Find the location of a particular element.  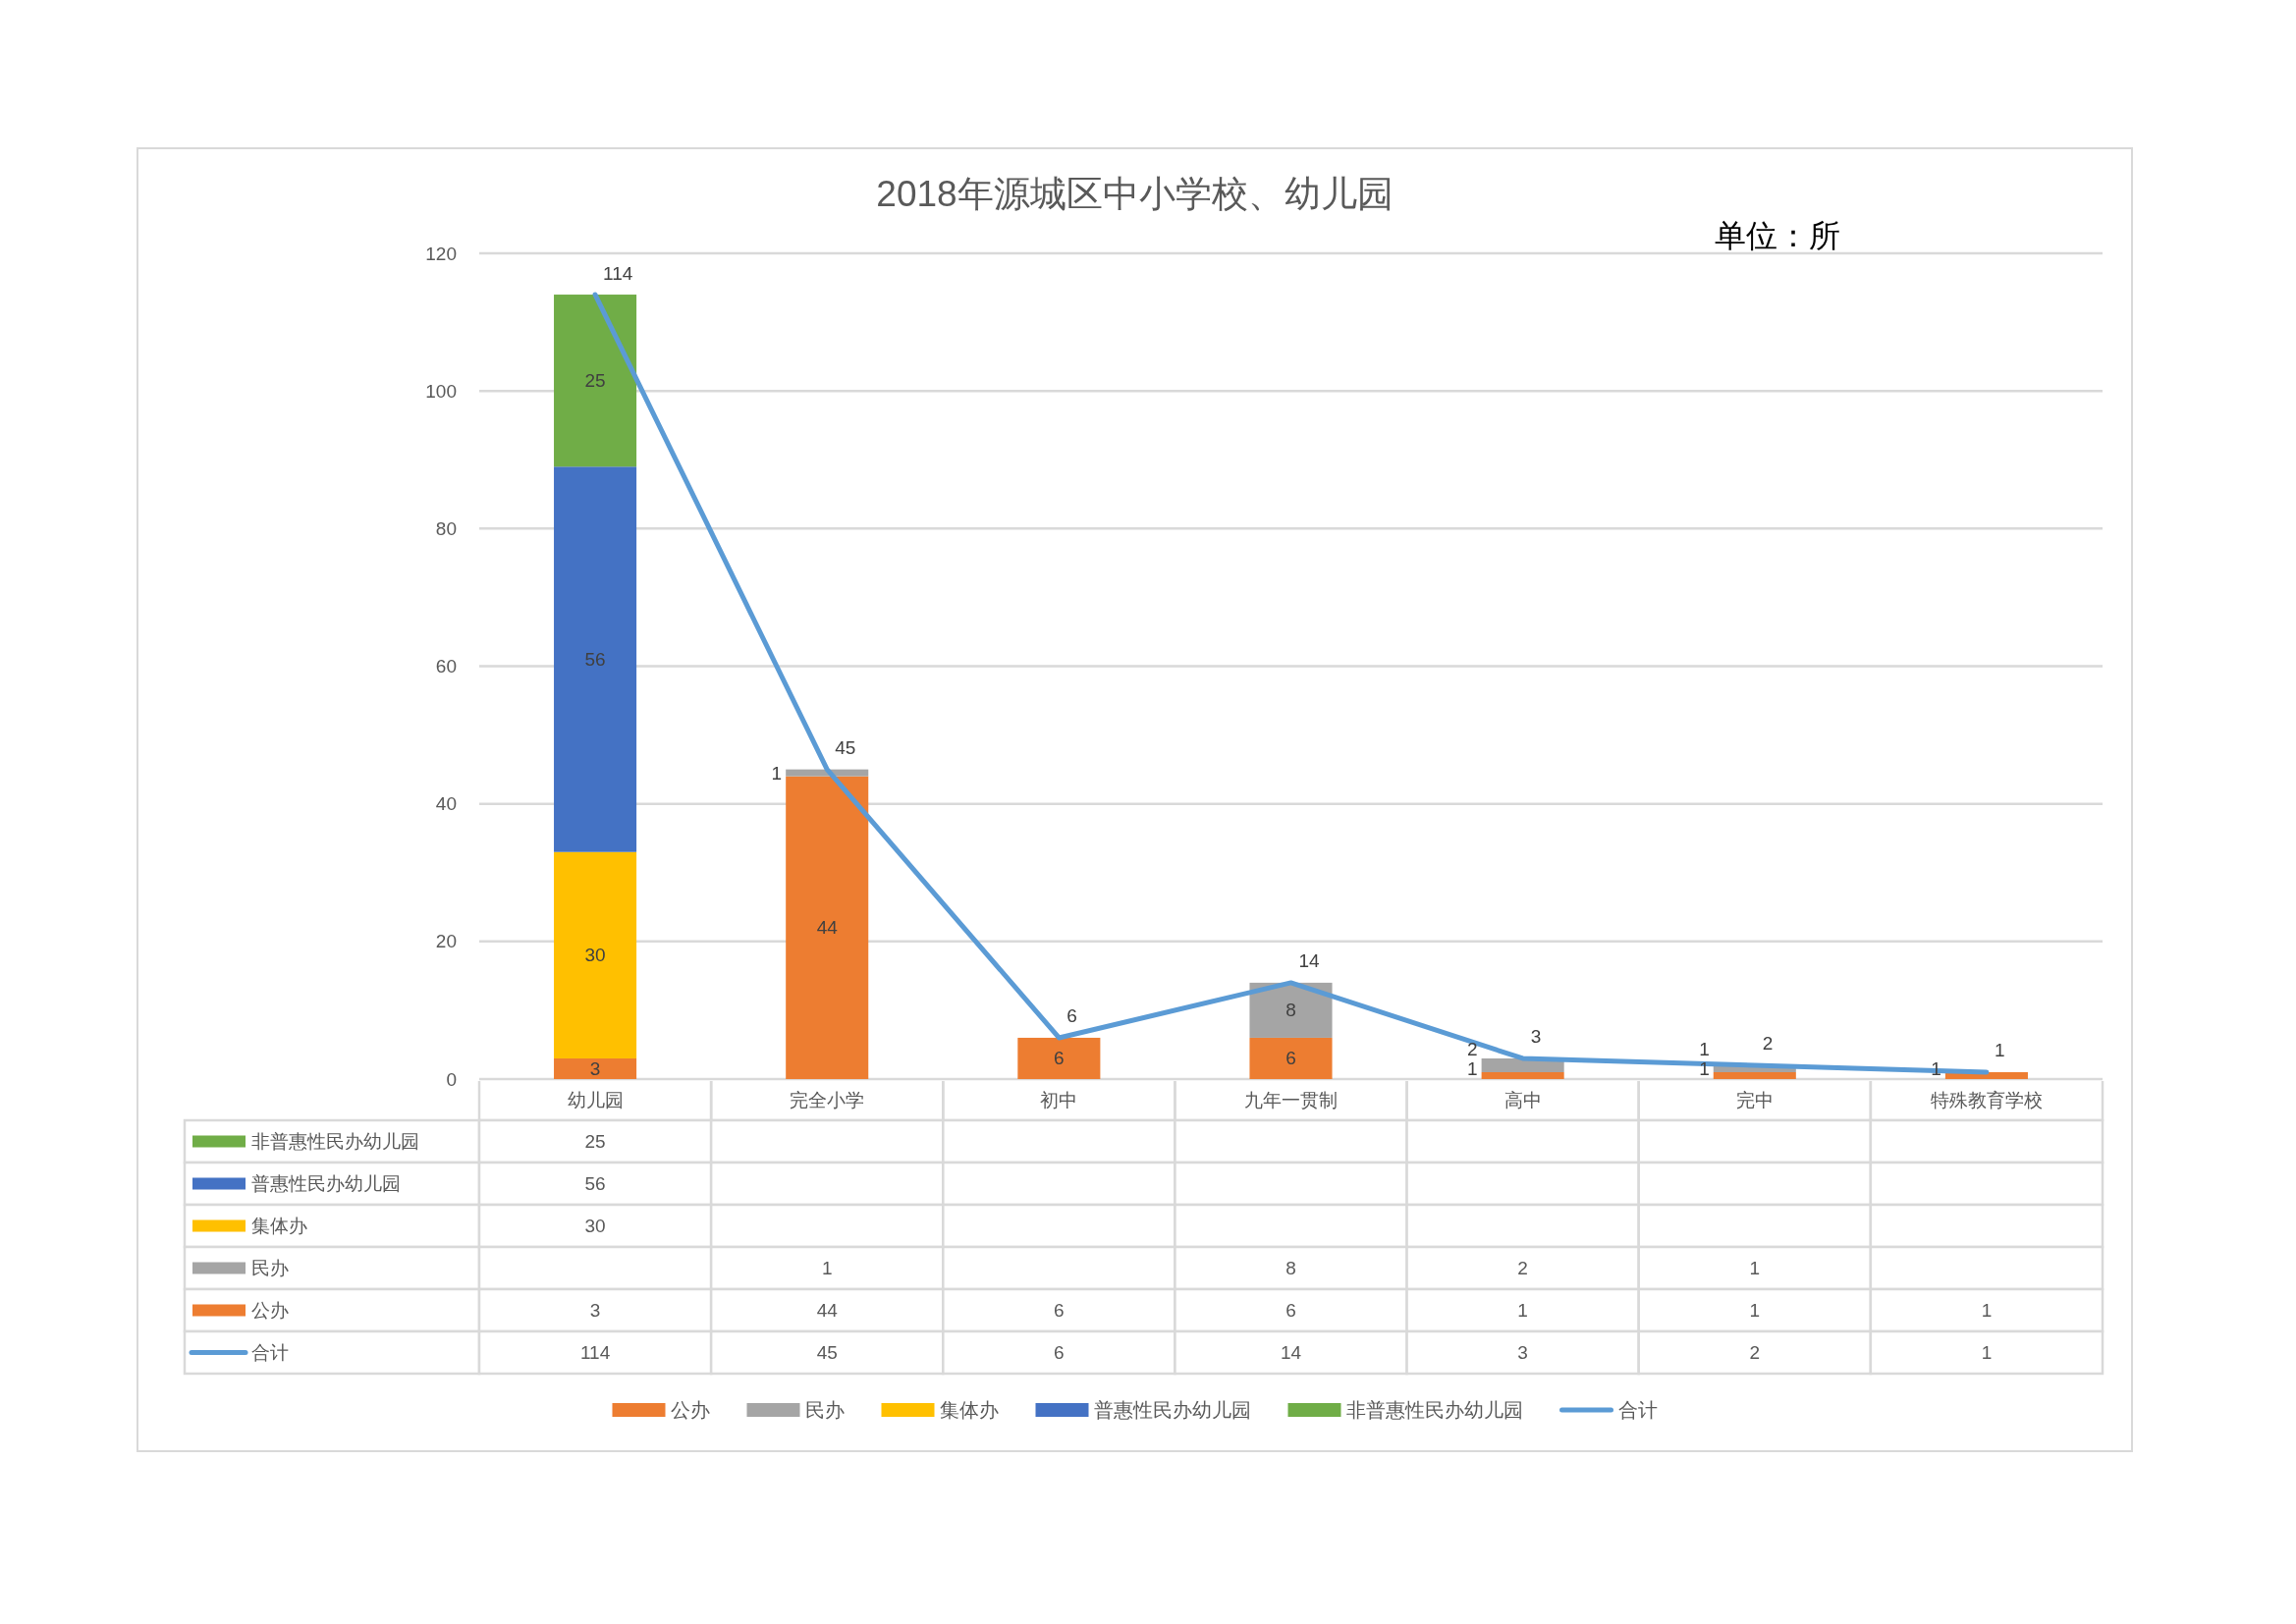

y-tick-label: 40 is located at coordinates (446, 804).